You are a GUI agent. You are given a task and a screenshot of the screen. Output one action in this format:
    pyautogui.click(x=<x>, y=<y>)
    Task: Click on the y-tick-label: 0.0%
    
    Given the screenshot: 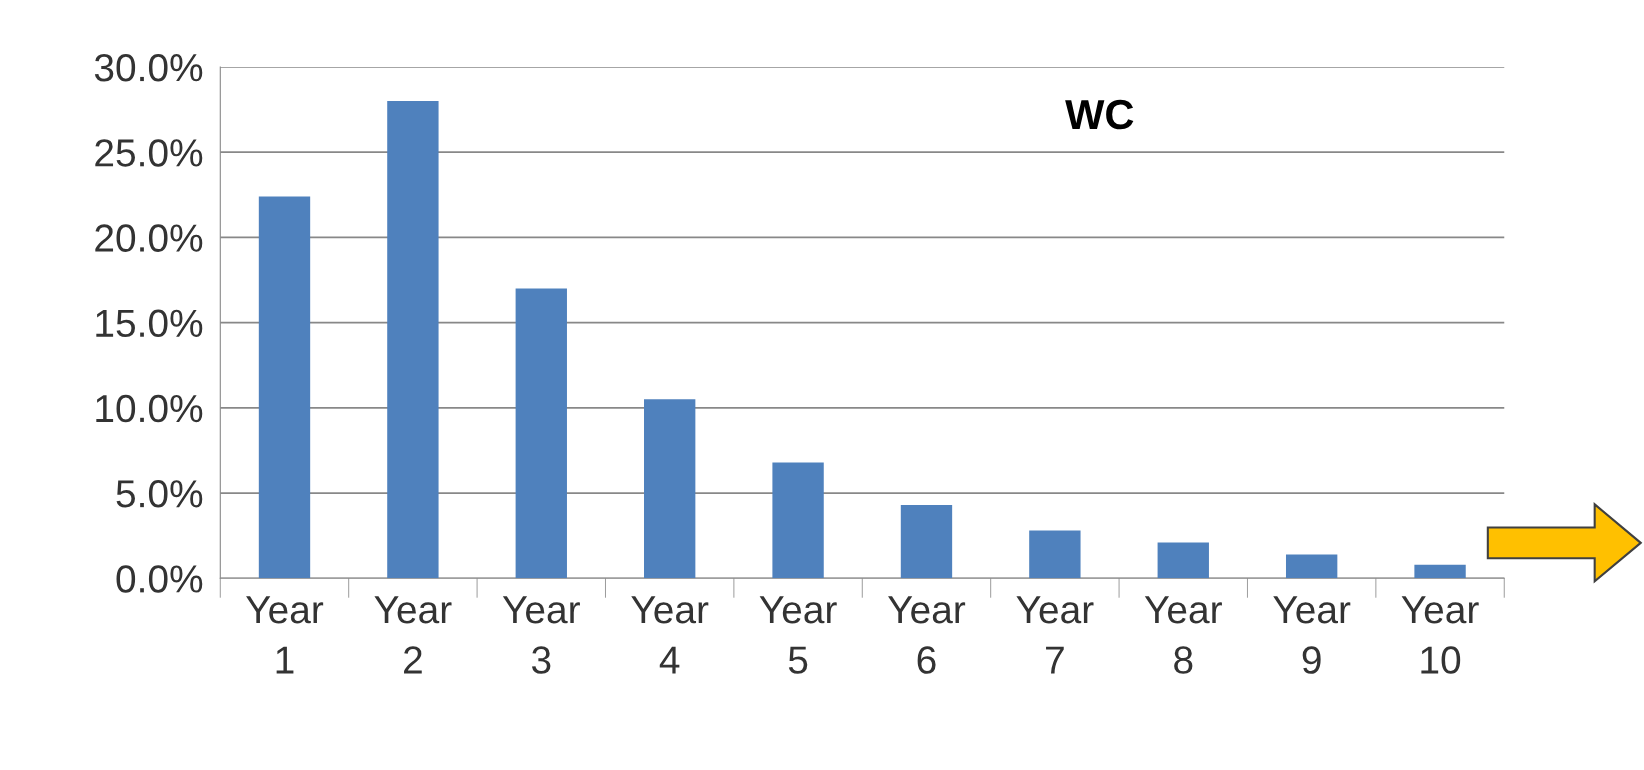 What is the action you would take?
    pyautogui.click(x=159, y=579)
    